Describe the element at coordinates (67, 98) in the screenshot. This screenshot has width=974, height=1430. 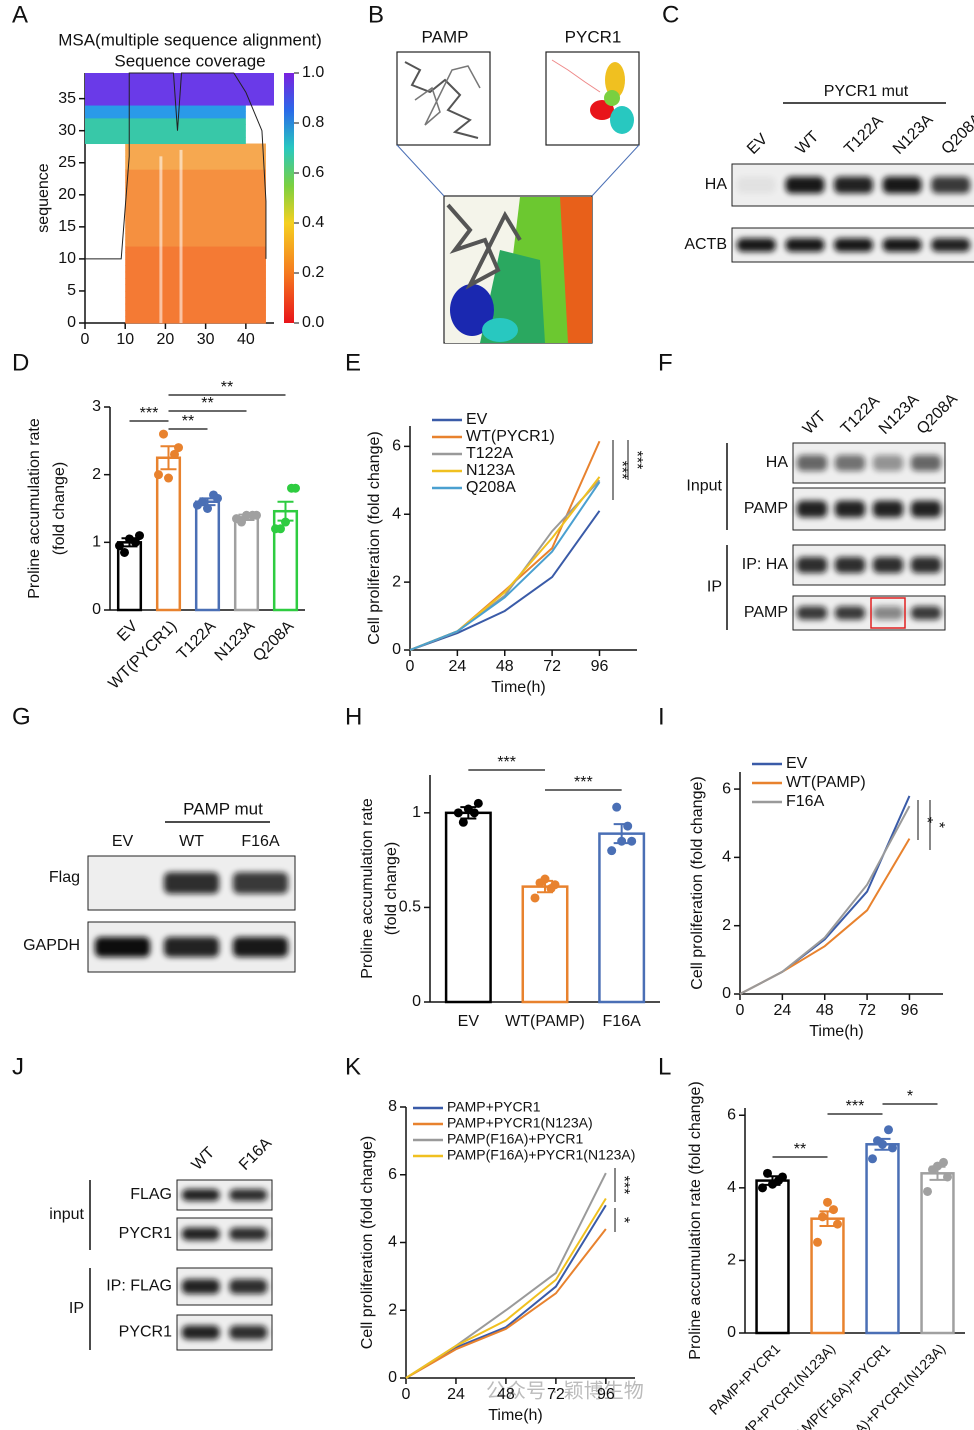
I see `y-tick-label: 35` at that location.